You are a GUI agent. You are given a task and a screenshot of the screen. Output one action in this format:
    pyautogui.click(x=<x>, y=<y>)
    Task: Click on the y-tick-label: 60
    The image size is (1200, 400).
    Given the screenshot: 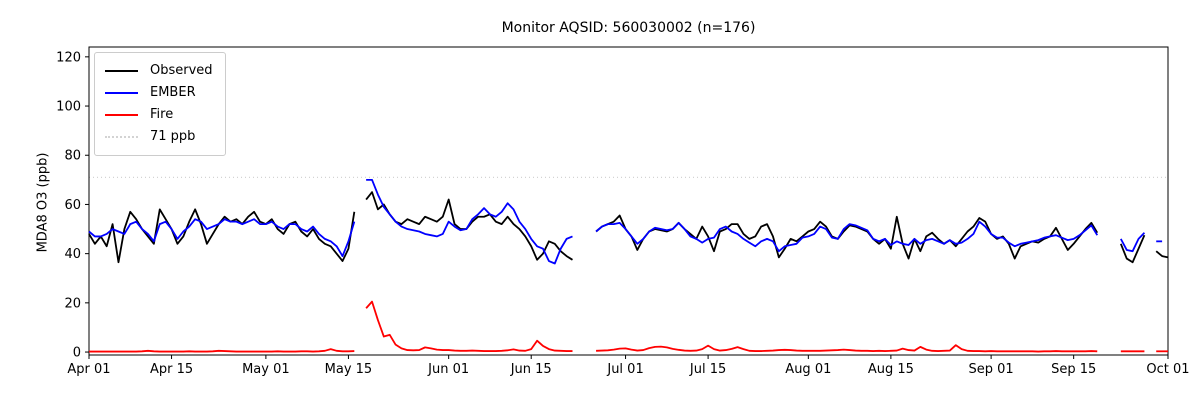 What is the action you would take?
    pyautogui.click(x=72, y=205)
    